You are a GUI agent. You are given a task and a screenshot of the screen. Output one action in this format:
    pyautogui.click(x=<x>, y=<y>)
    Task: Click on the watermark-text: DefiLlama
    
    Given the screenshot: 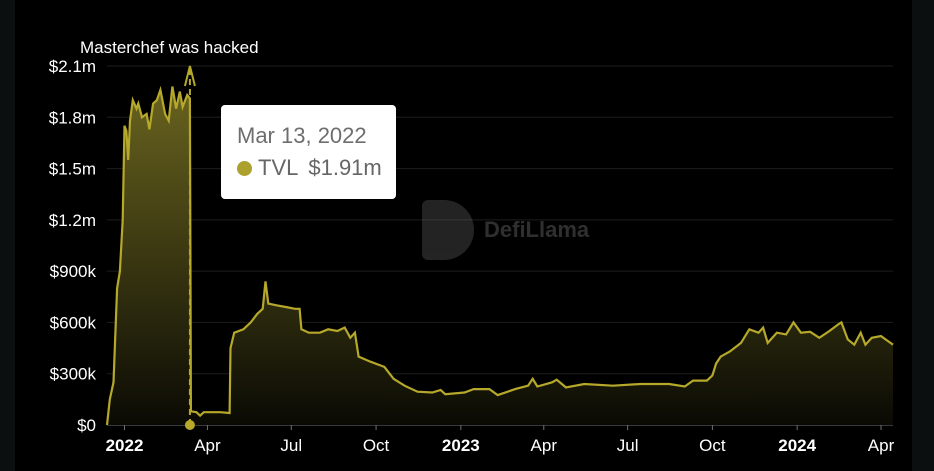 What is the action you would take?
    pyautogui.click(x=537, y=229)
    